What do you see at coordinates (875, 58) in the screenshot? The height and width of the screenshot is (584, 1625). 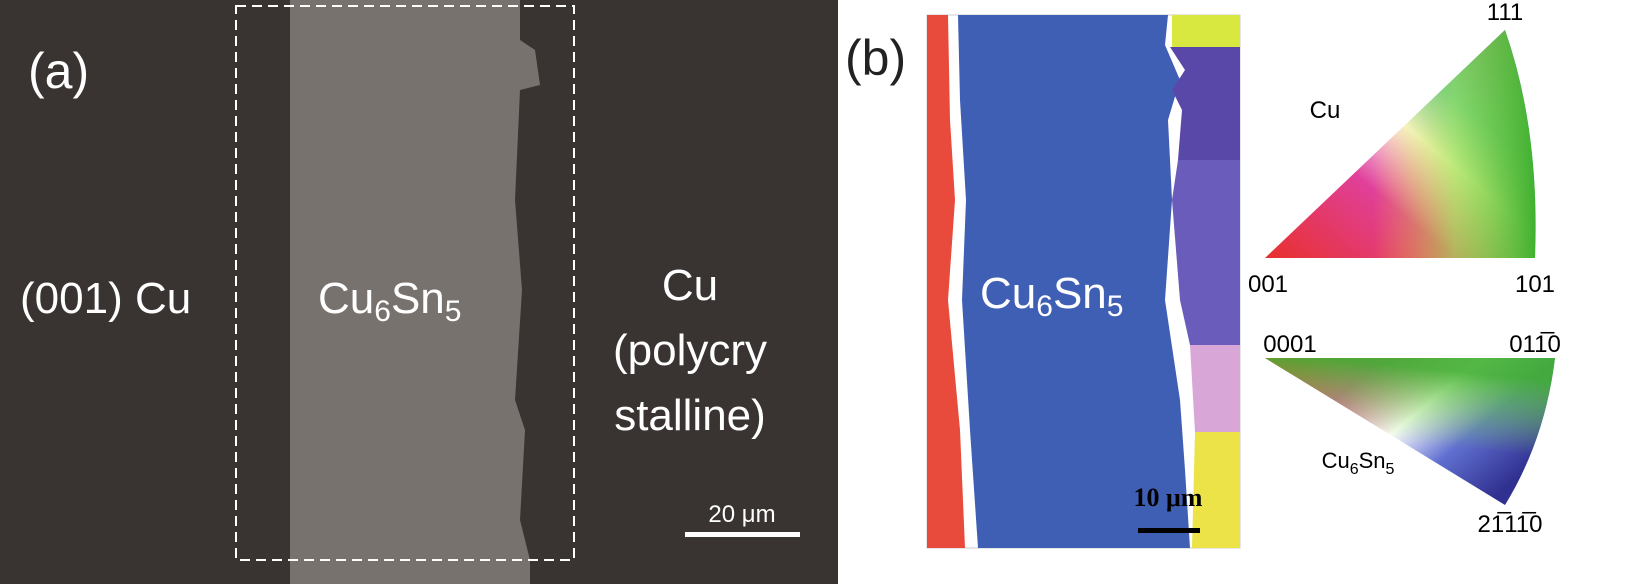 I see `panel-label: (b)` at bounding box center [875, 58].